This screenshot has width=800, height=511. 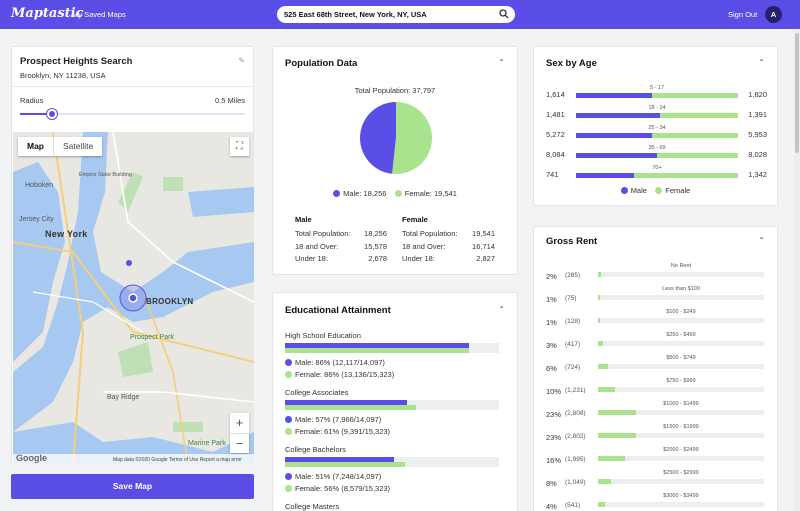 I want to click on radius-slider, so click(x=132, y=114).